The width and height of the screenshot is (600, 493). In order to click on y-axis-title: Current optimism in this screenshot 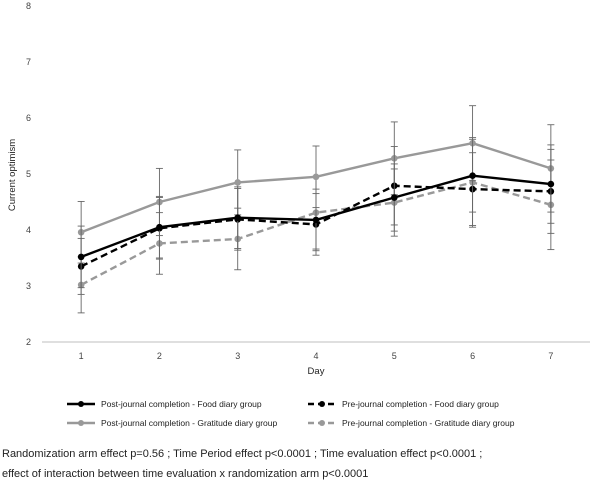, I will do `click(12, 175)`.